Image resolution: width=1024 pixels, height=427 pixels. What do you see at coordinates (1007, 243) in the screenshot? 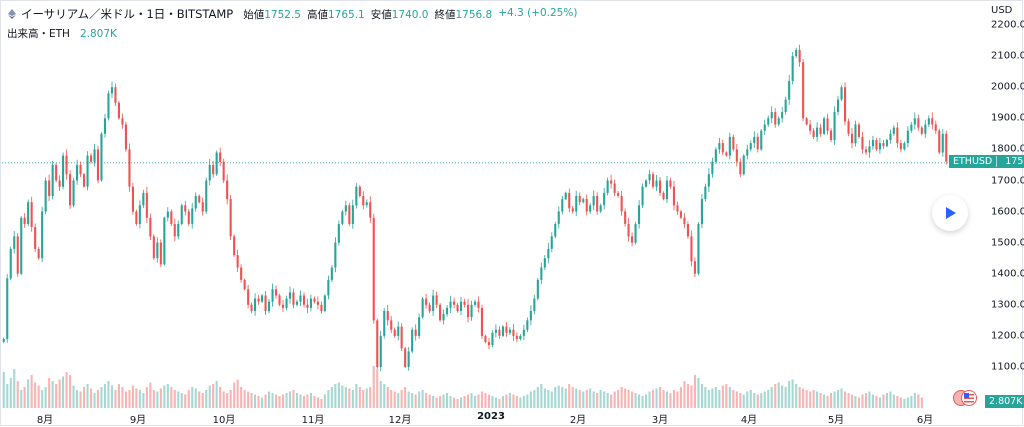
I see `price-tick: 1500.0` at bounding box center [1007, 243].